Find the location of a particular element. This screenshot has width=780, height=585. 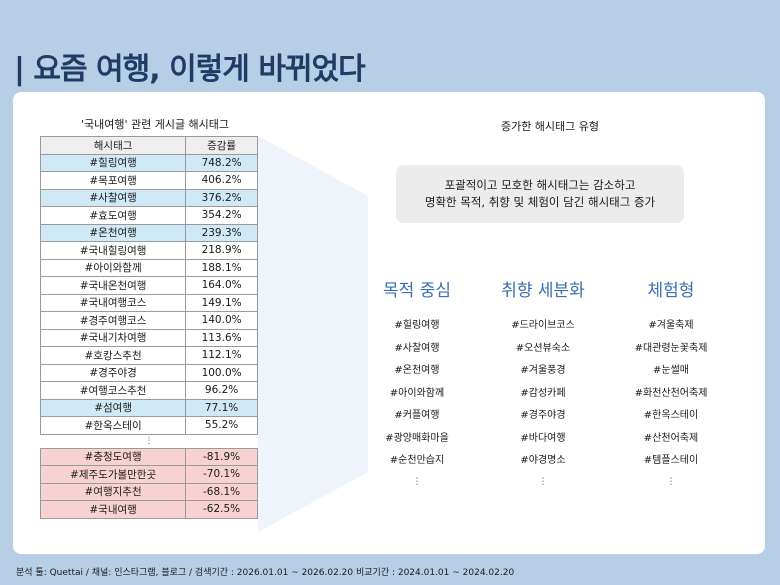

rate-cell: 149.1% is located at coordinates (221, 302).